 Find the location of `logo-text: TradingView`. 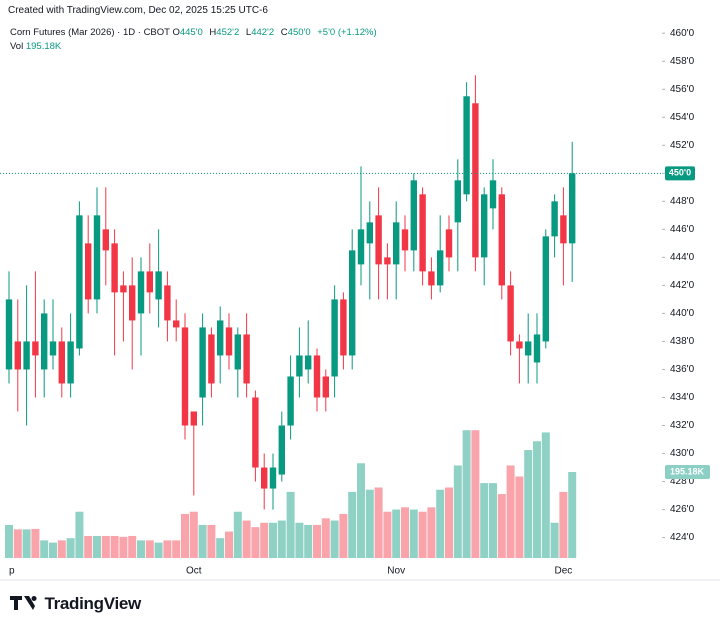

logo-text: TradingView is located at coordinates (92, 603).